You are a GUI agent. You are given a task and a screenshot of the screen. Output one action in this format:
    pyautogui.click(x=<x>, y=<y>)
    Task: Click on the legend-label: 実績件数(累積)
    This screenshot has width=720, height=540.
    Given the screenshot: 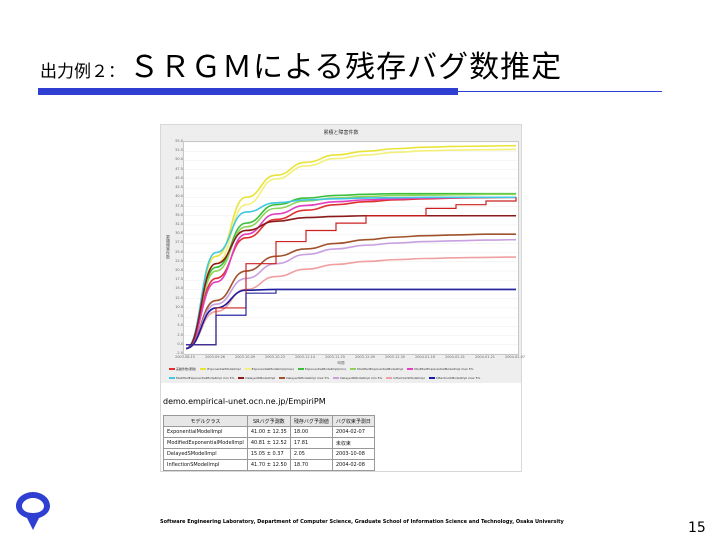 What is the action you would take?
    pyautogui.click(x=186, y=368)
    